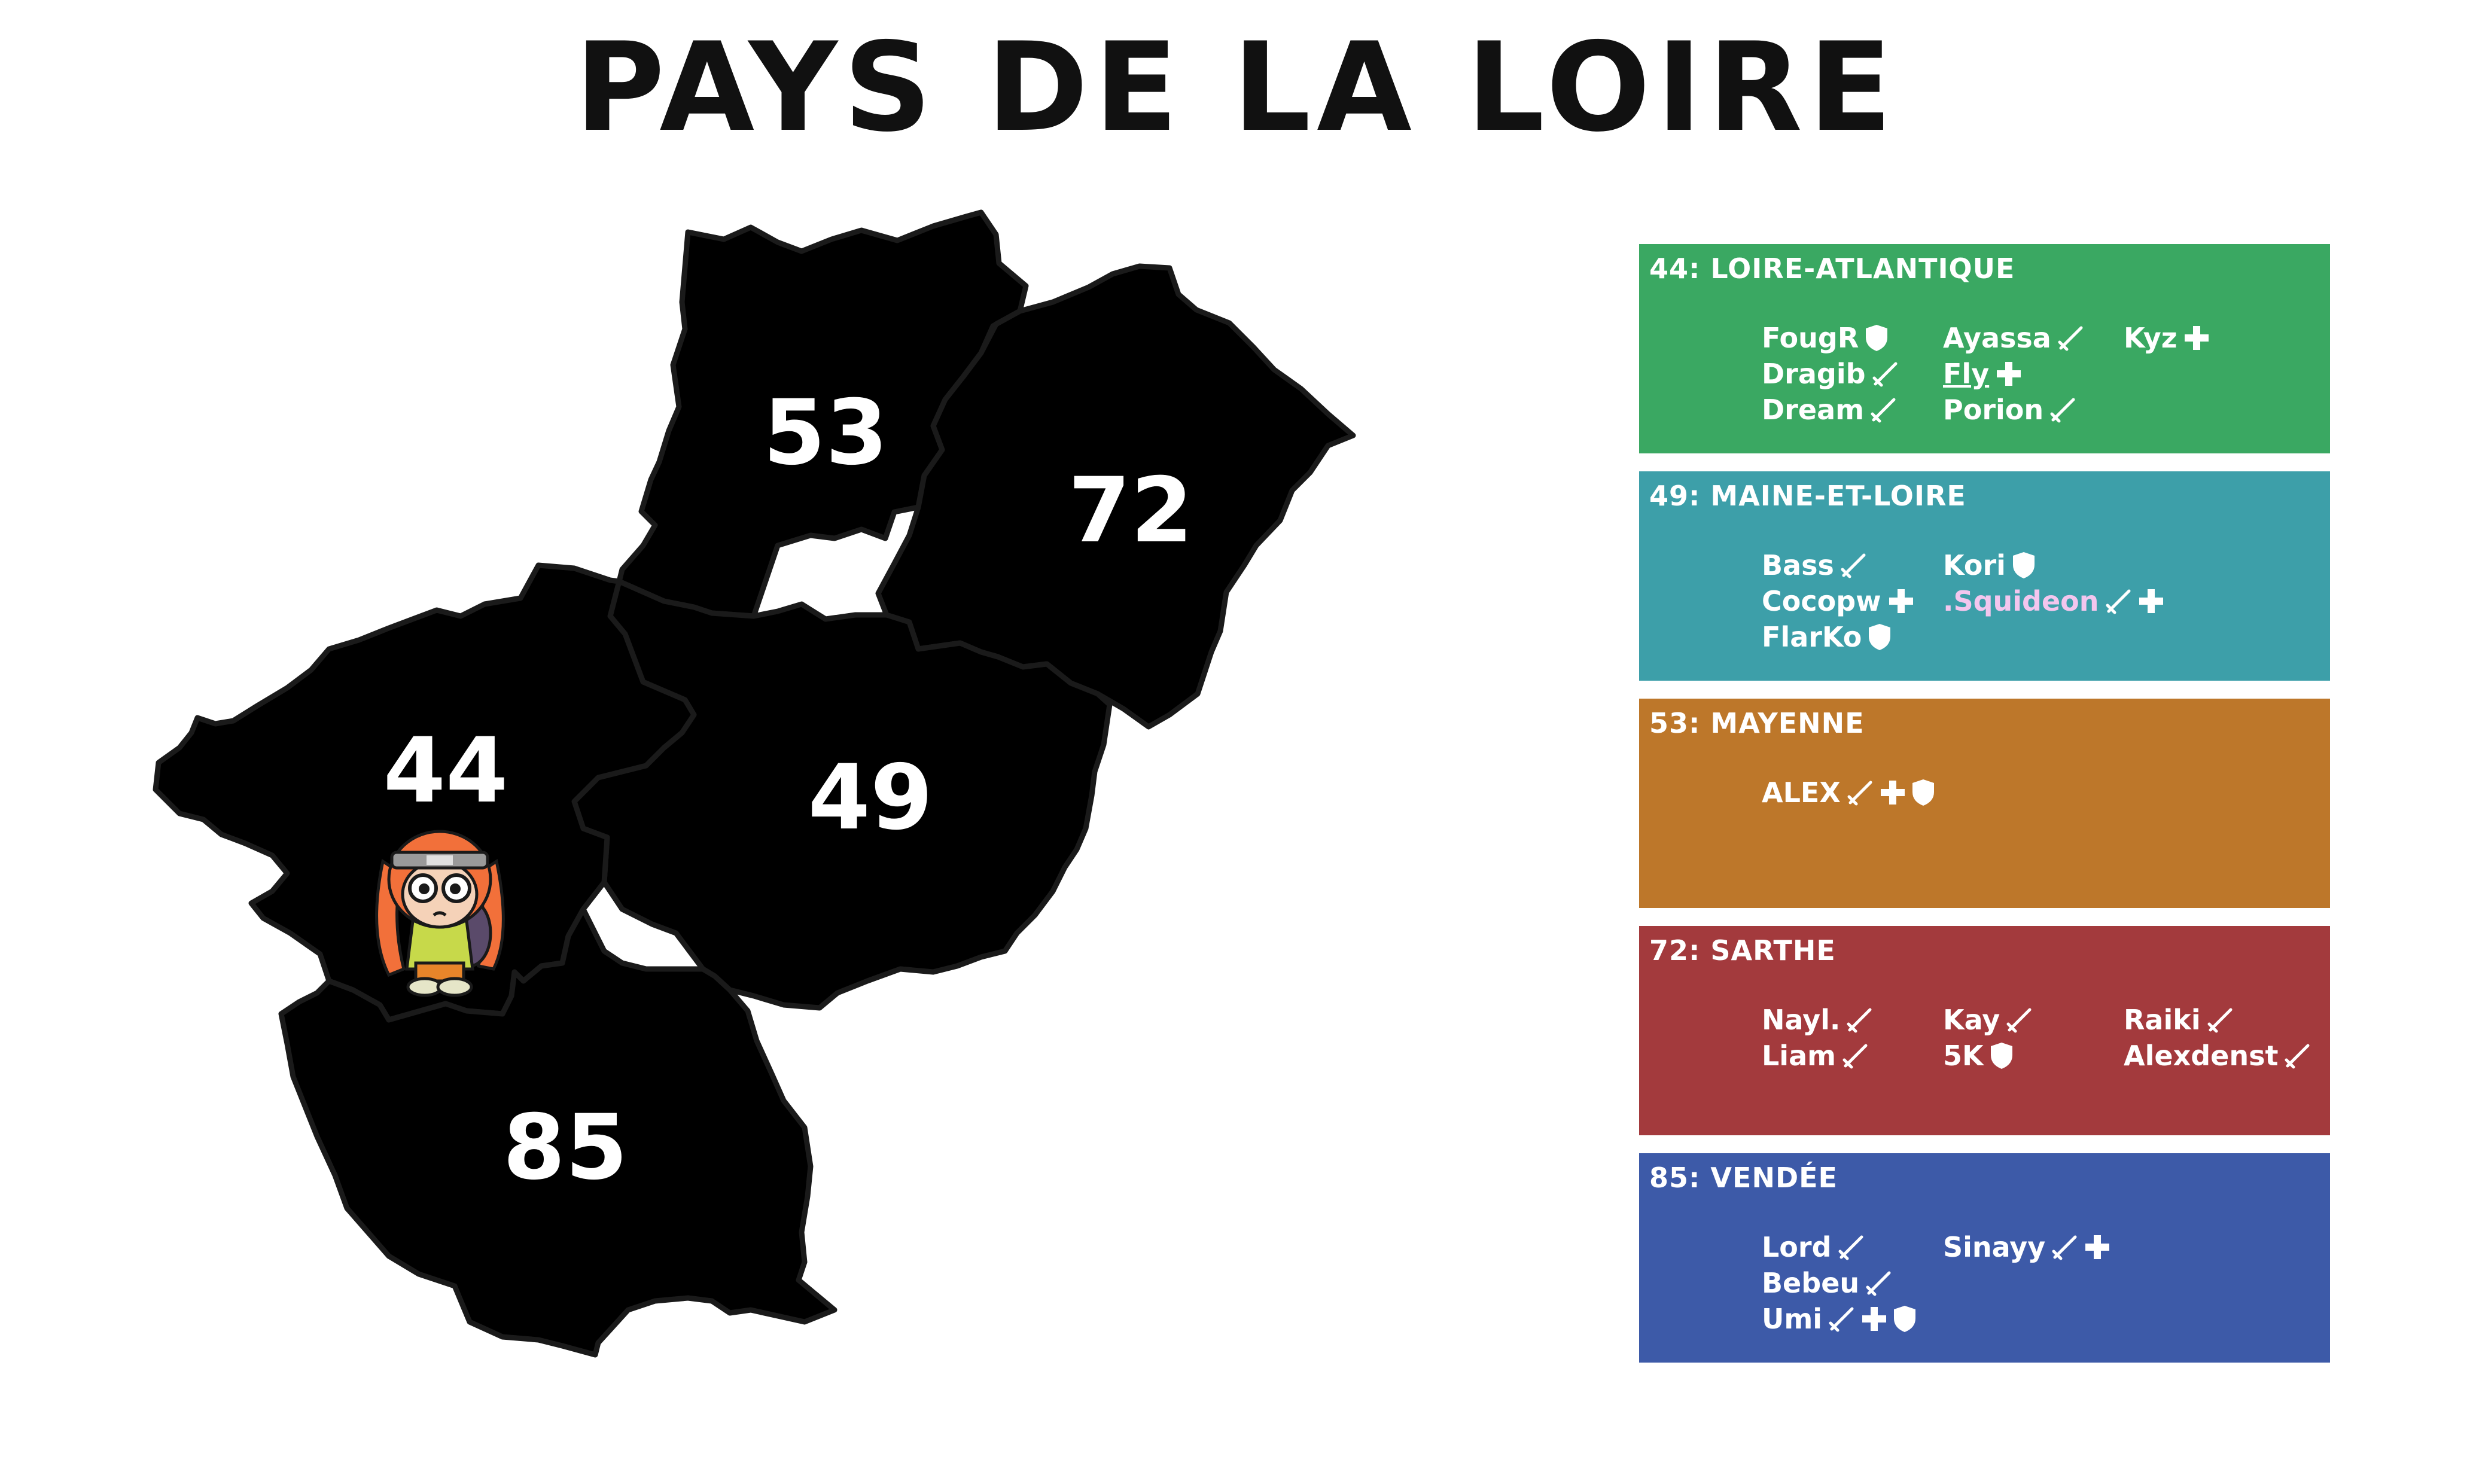 The height and width of the screenshot is (1484, 2473). I want to click on player-entry: Dream, so click(1831, 409).